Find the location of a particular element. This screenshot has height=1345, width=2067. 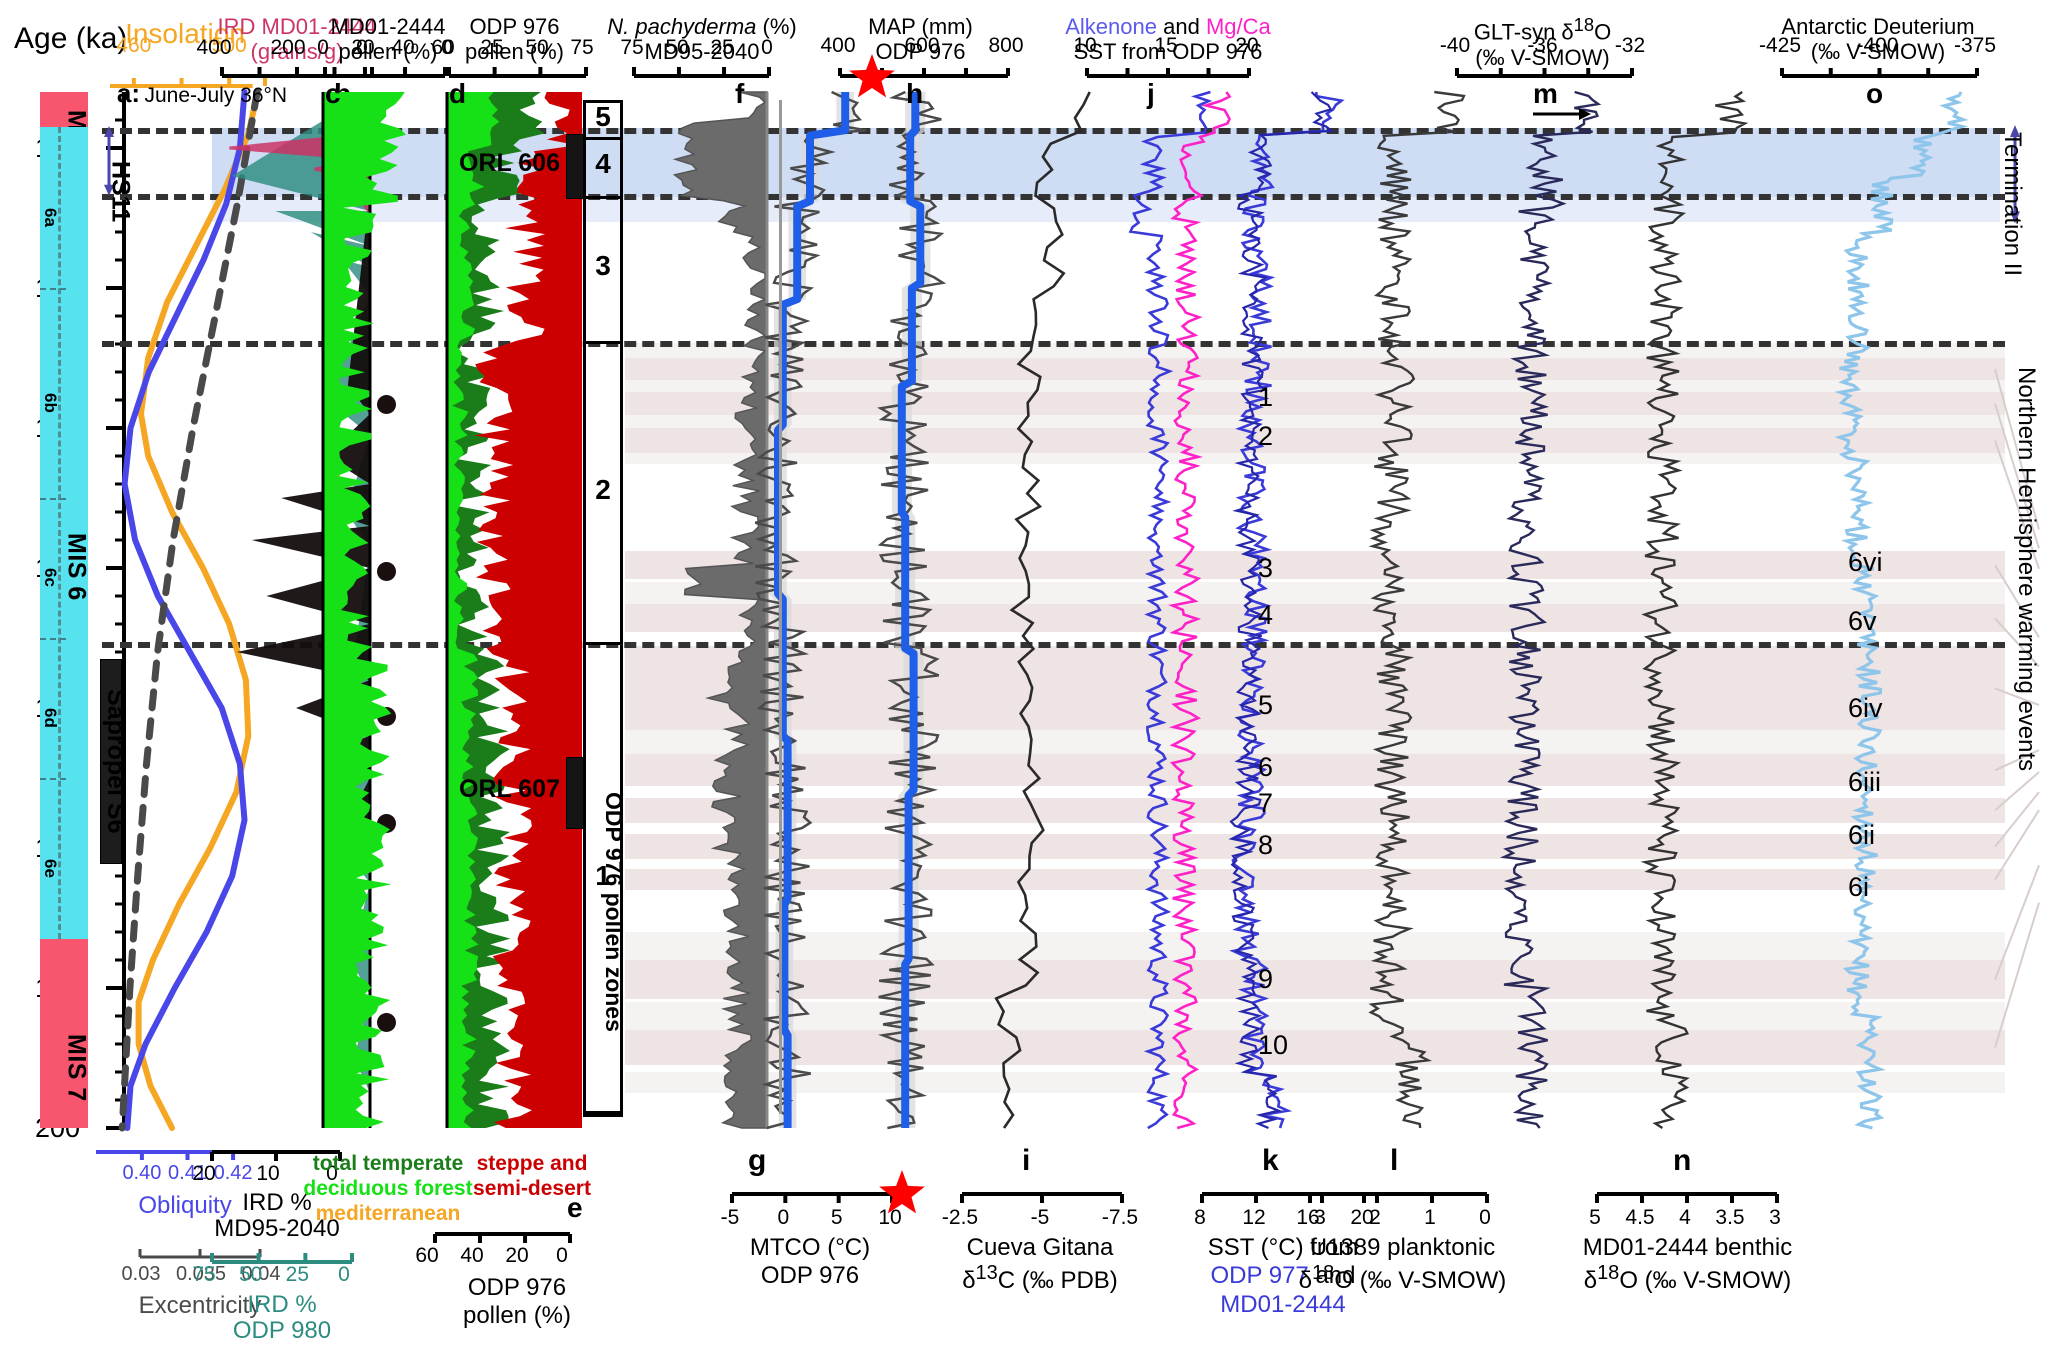

panel-a-tick-label: 460 is located at coordinates (134, 45).